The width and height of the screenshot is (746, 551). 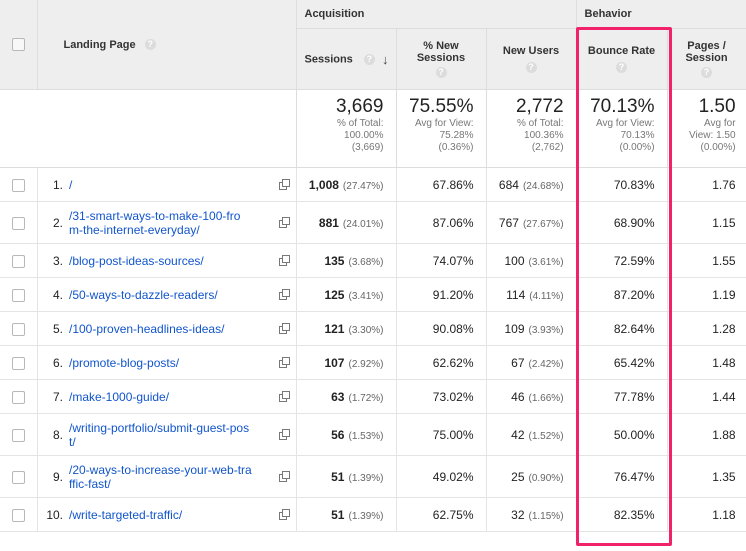 What do you see at coordinates (441, 260) in the screenshot?
I see `pct-new-sessions-cell: 74.07%` at bounding box center [441, 260].